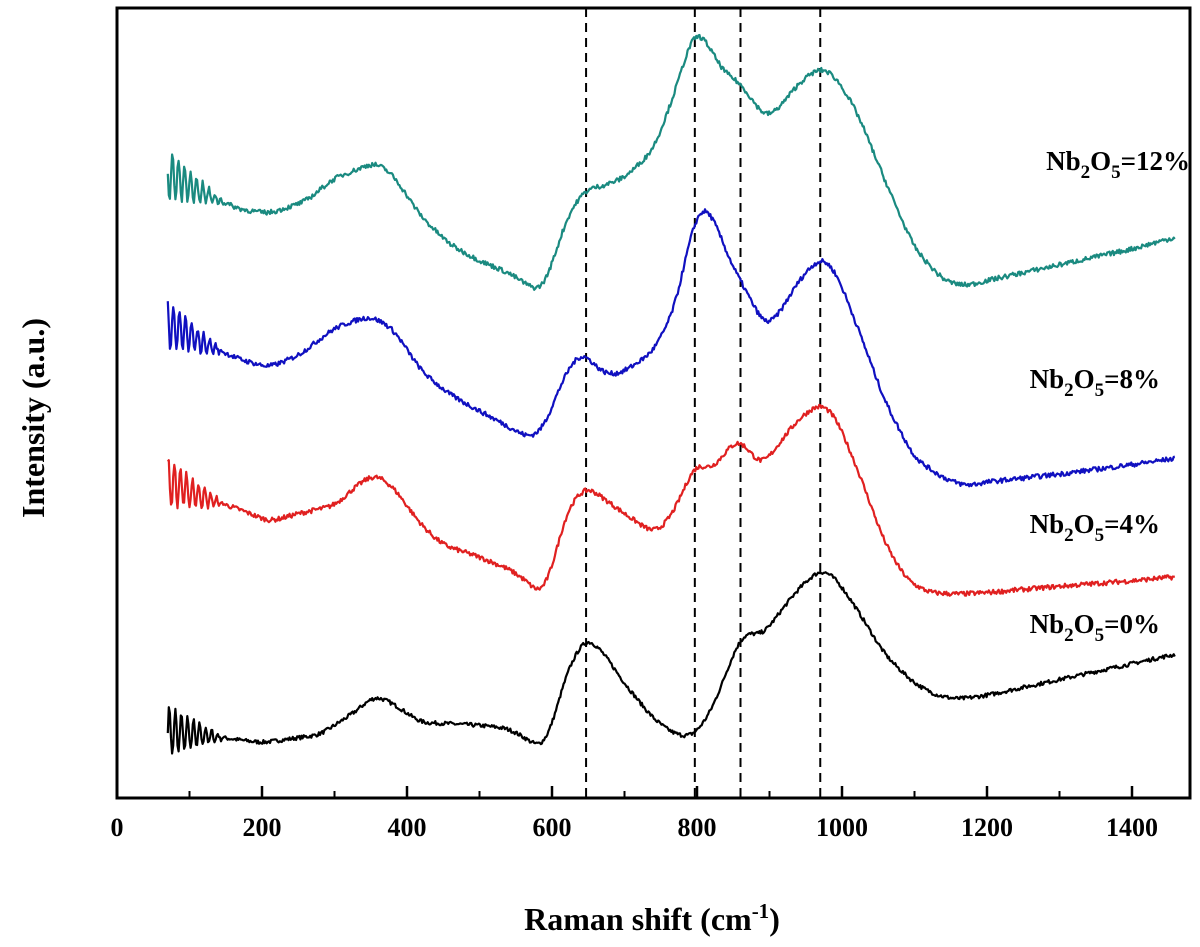  I want to click on series-labels: Nb2O5=0% Nb2O5=4% Nb2O5=8% Nb2O5=12%, so click(1110, 396).